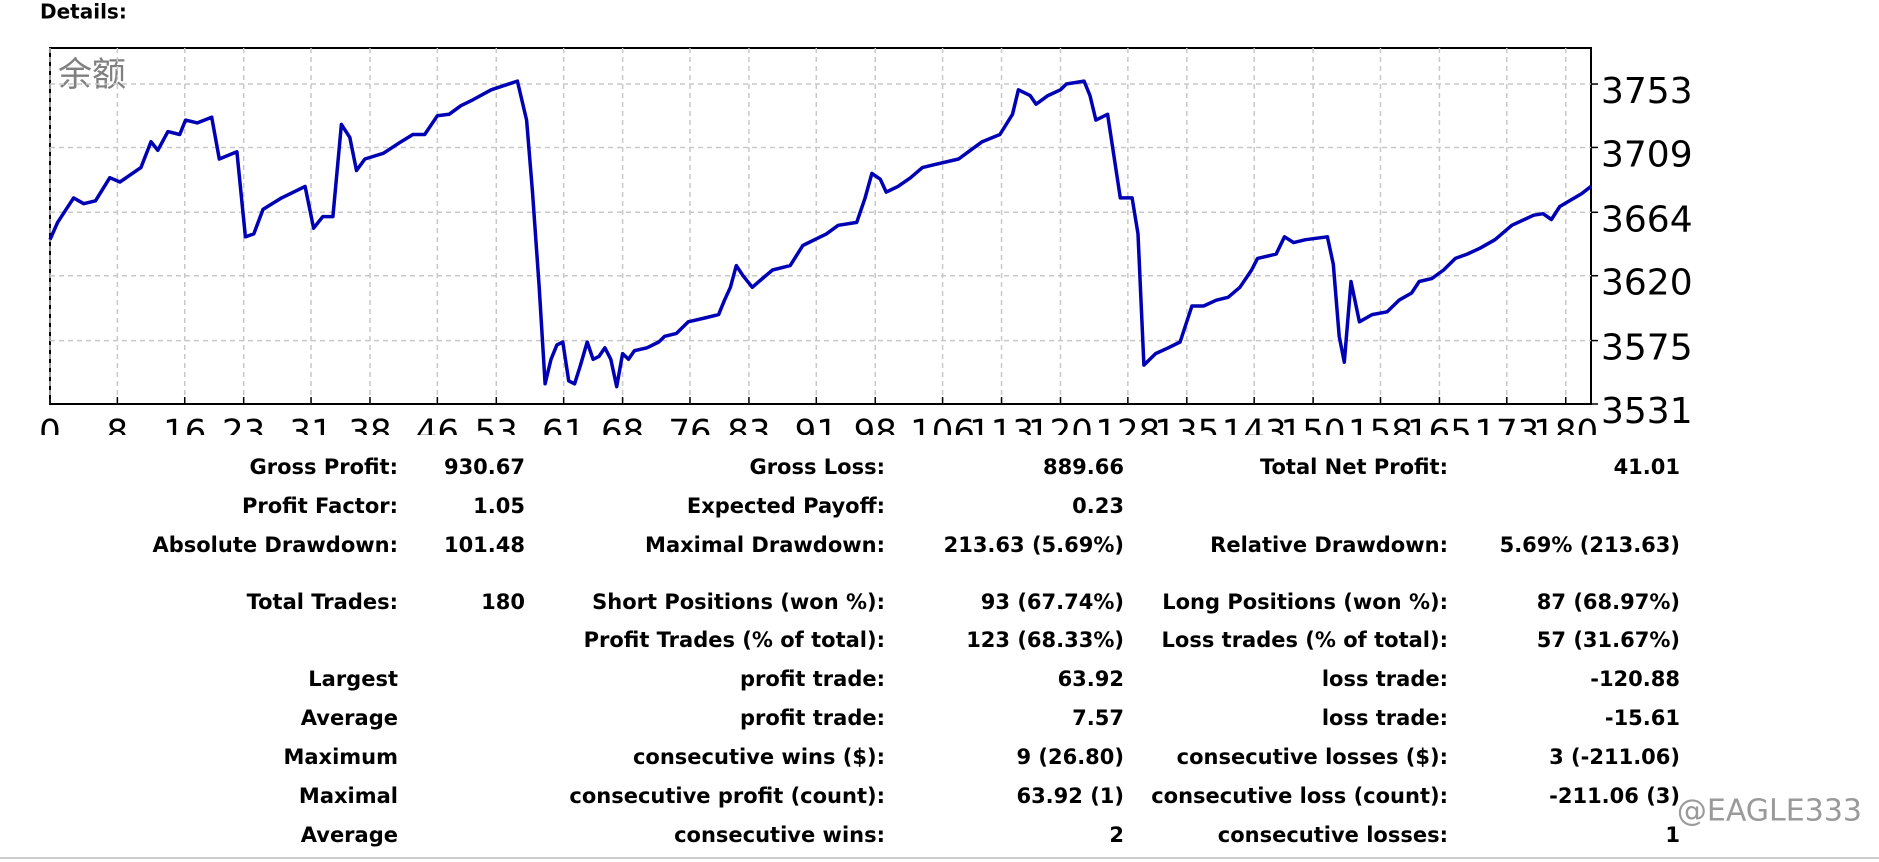 This screenshot has height=862, width=1879. What do you see at coordinates (275, 545) in the screenshot?
I see `cell-label: Absolute Drawdown:` at bounding box center [275, 545].